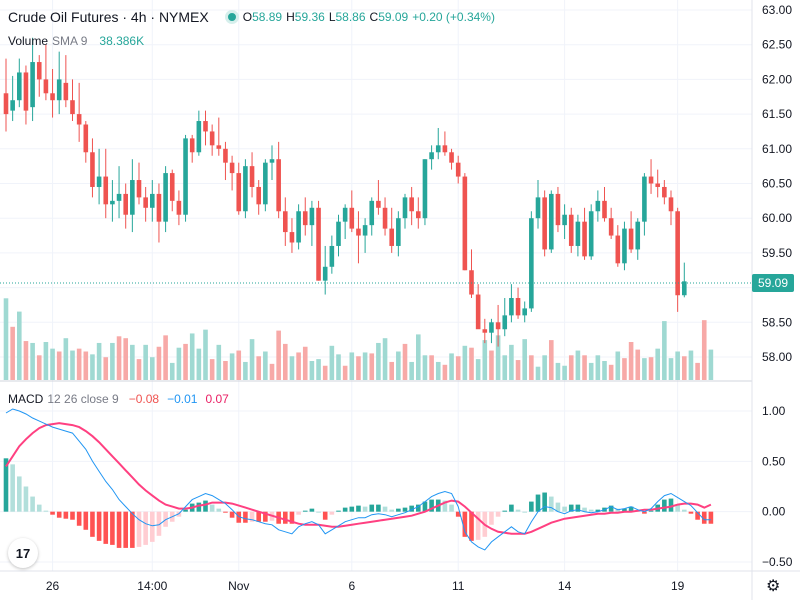  What do you see at coordinates (374, 17) in the screenshot?
I see `ohlc-close-label: C` at bounding box center [374, 17].